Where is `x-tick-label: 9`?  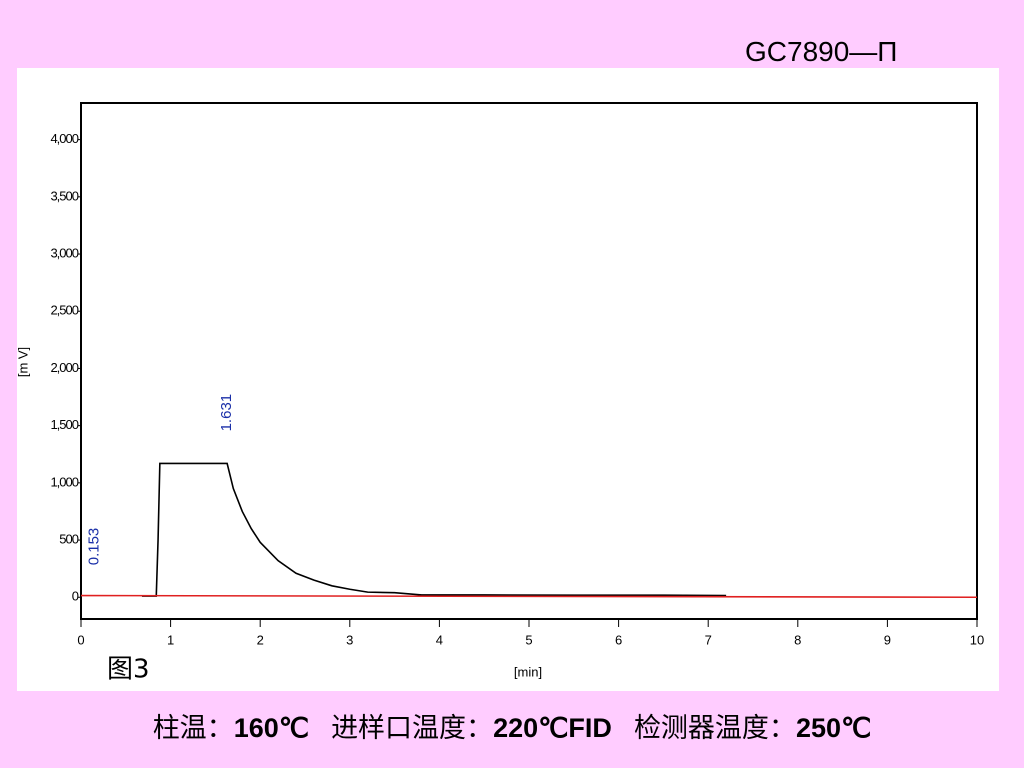 x-tick-label: 9 is located at coordinates (887, 639).